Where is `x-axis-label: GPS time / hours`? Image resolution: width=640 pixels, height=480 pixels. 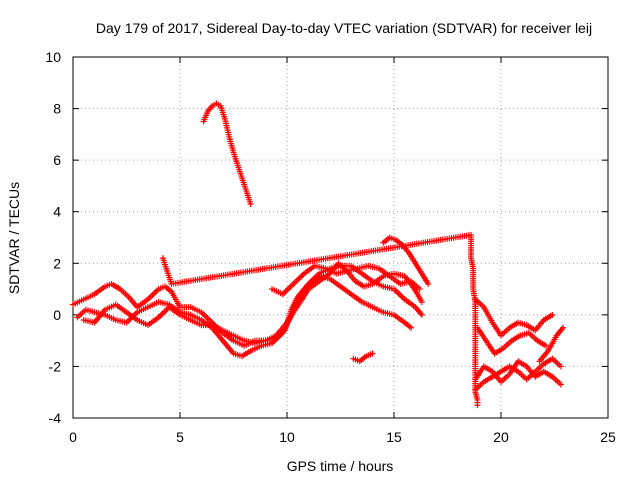
x-axis-label: GPS time / hours is located at coordinates (340, 466).